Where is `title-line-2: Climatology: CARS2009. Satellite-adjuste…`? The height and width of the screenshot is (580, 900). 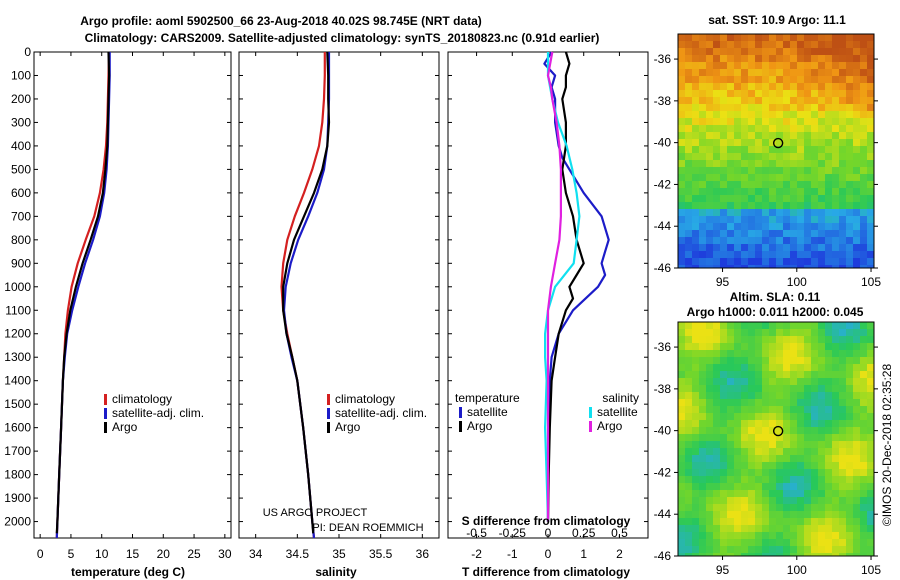 title-line-2: Climatology: CARS2009. Satellite-adjuste… is located at coordinates (342, 38).